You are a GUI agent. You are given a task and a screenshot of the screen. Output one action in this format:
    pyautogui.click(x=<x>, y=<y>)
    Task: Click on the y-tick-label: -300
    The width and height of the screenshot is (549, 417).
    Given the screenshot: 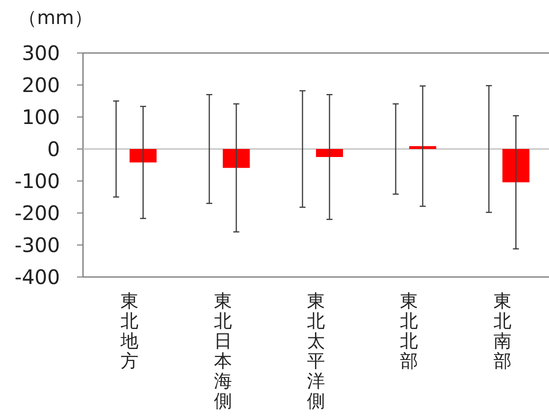 What is the action you would take?
    pyautogui.click(x=37, y=245)
    